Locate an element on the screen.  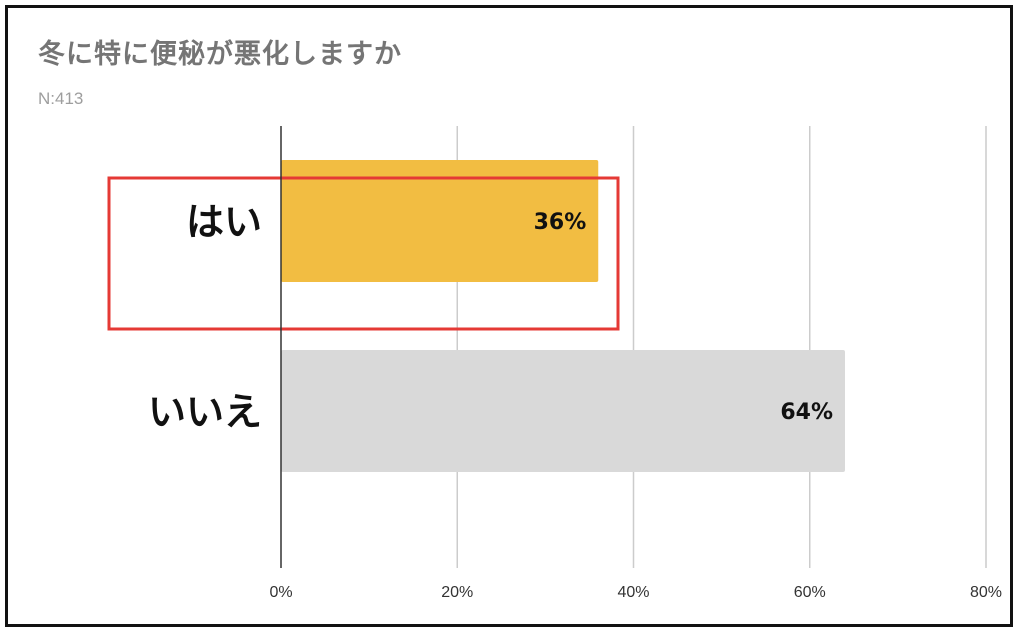
category-label: はい is located at coordinates (224, 222).